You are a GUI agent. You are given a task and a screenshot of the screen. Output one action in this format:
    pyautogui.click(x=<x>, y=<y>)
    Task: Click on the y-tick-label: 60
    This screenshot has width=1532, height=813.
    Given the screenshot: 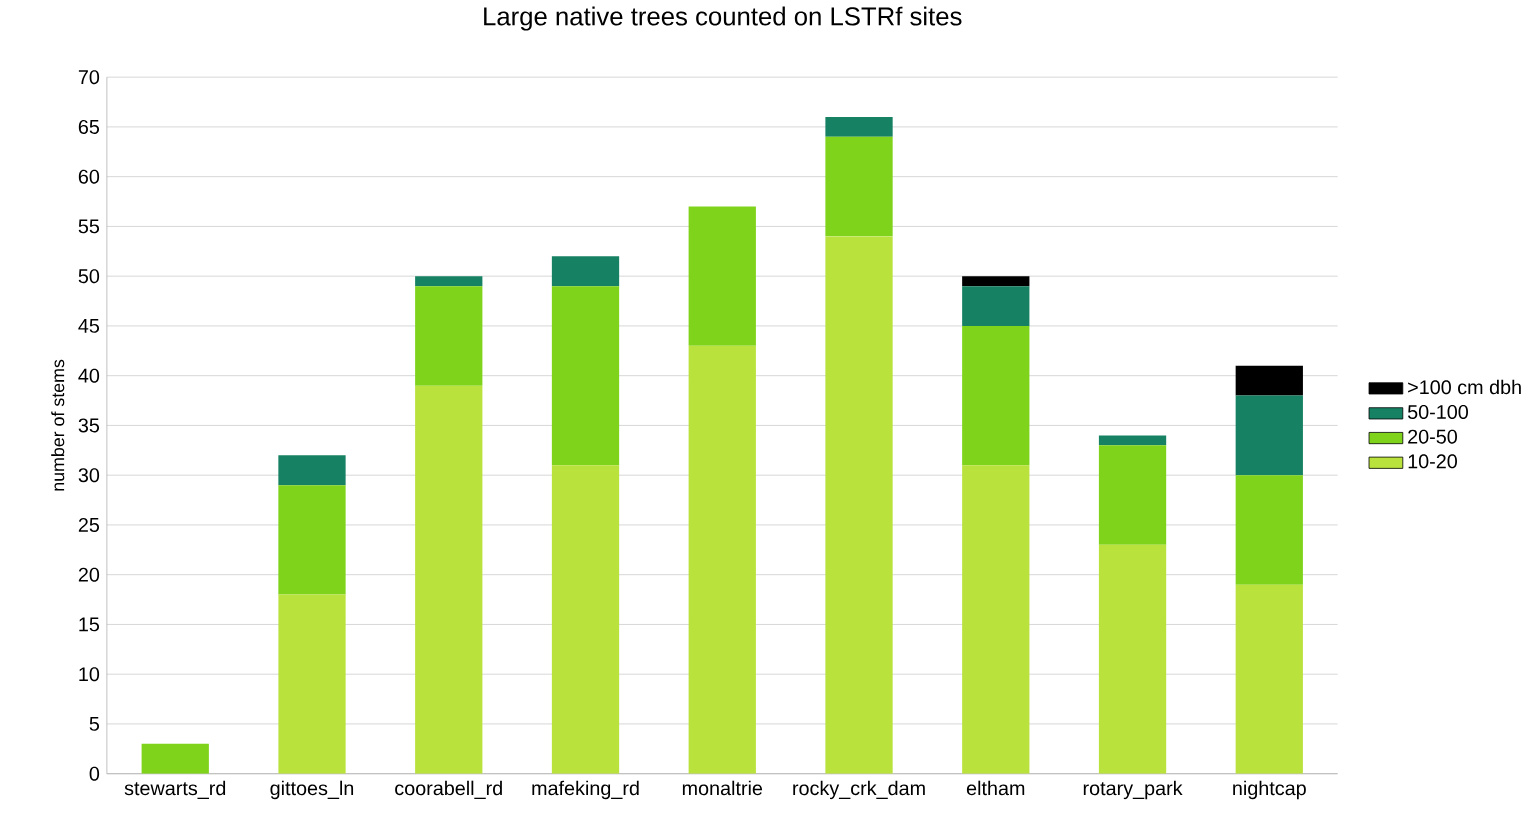 What is the action you would take?
    pyautogui.click(x=89, y=176)
    